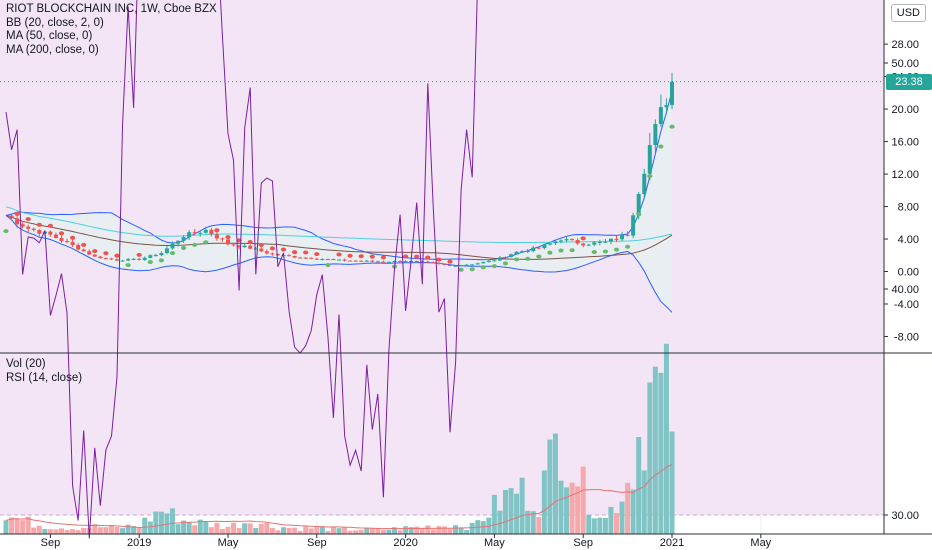  I want to click on symbol-title: RIOT BLOCKCHAIN INC, 1W, Cboe BZX, so click(111, 9).